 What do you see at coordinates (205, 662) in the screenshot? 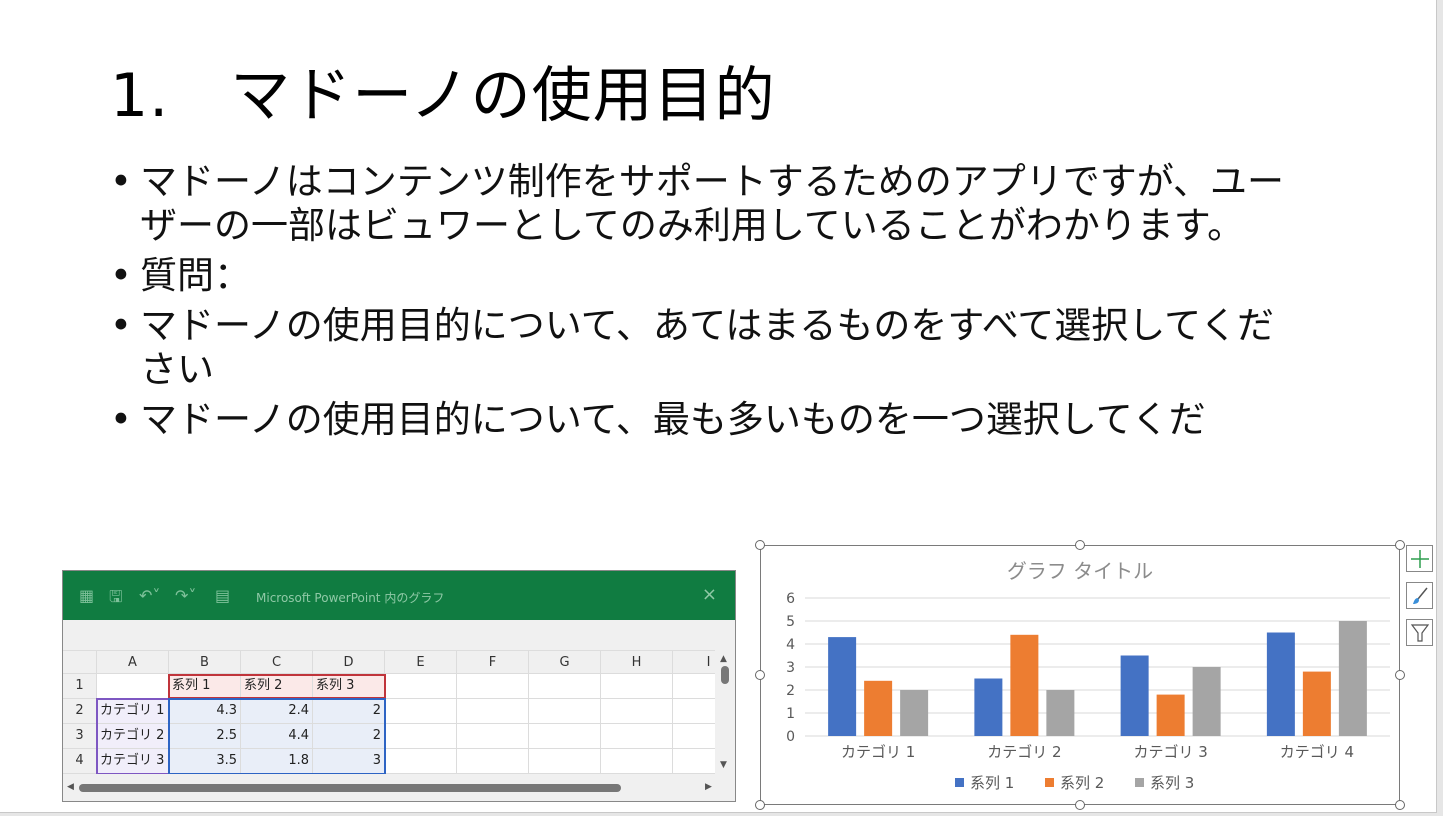
I see `column-header: B` at bounding box center [205, 662].